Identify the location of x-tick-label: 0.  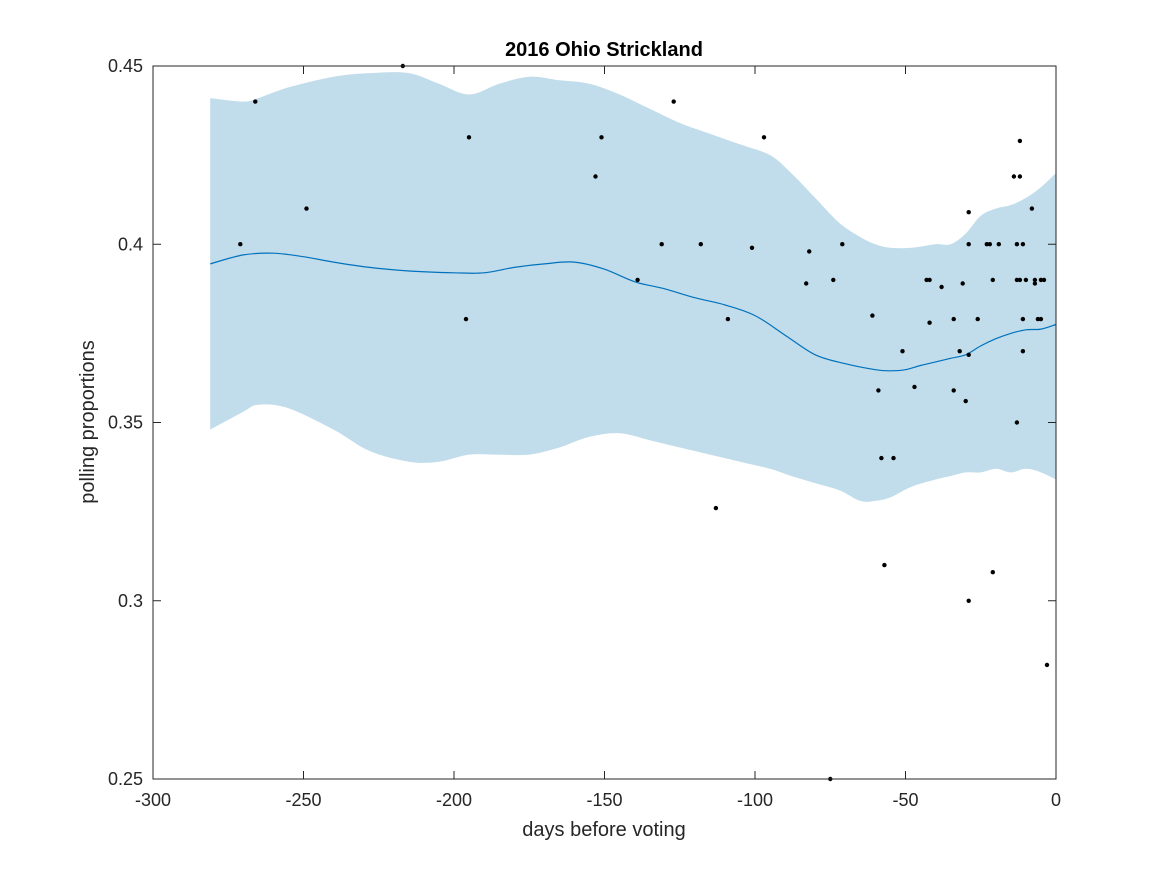
(1056, 800).